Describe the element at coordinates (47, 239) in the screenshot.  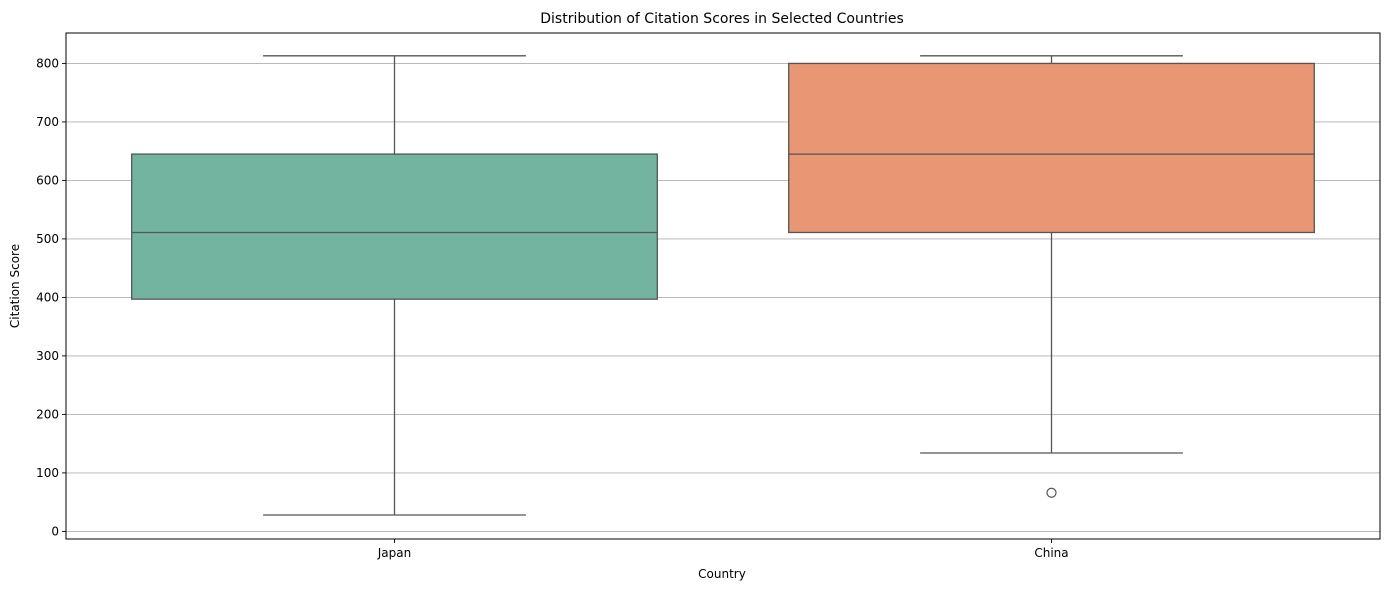
I see `y-tick-label: 500` at that location.